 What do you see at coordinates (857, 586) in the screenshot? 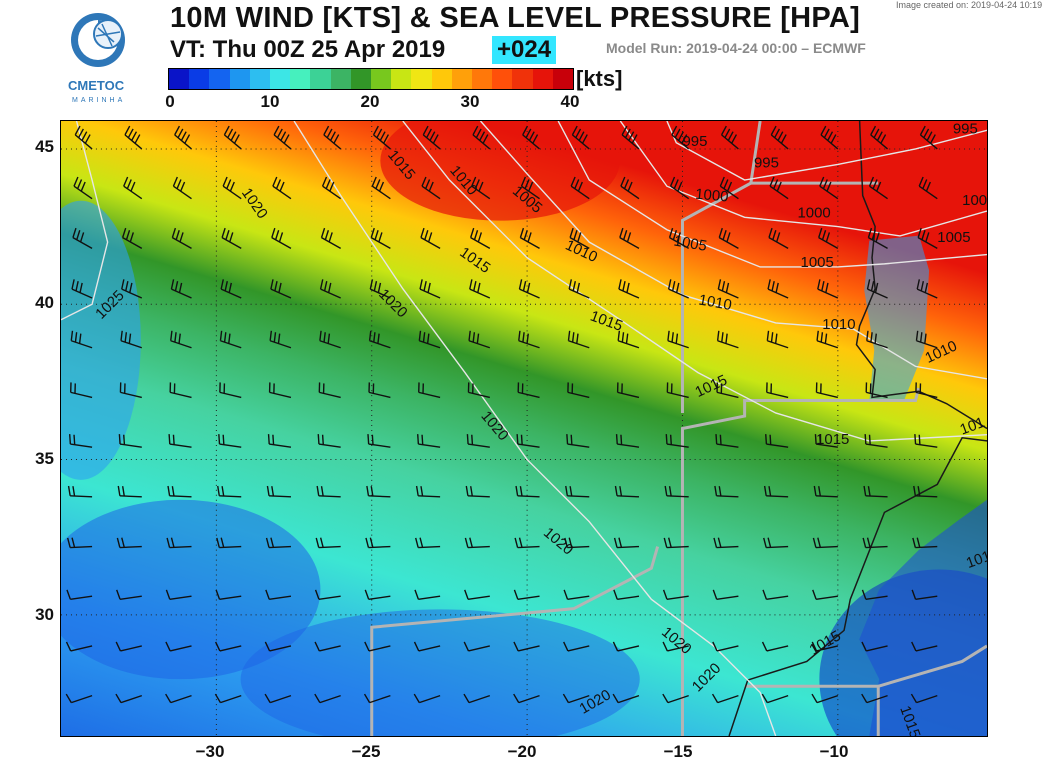
I see `coastline` at bounding box center [857, 586].